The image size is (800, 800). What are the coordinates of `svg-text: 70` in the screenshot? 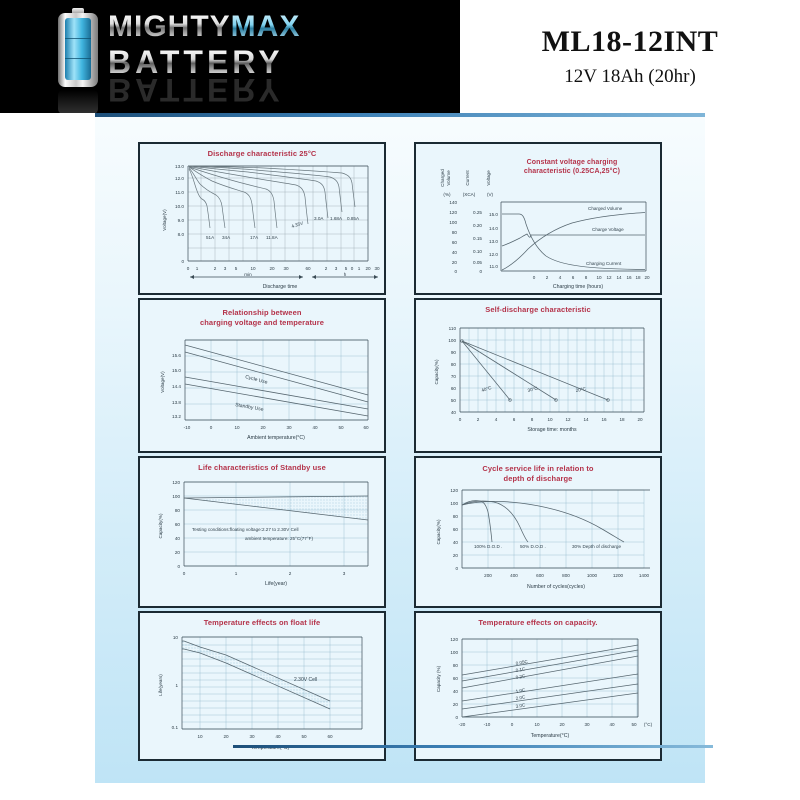 It's located at (454, 376).